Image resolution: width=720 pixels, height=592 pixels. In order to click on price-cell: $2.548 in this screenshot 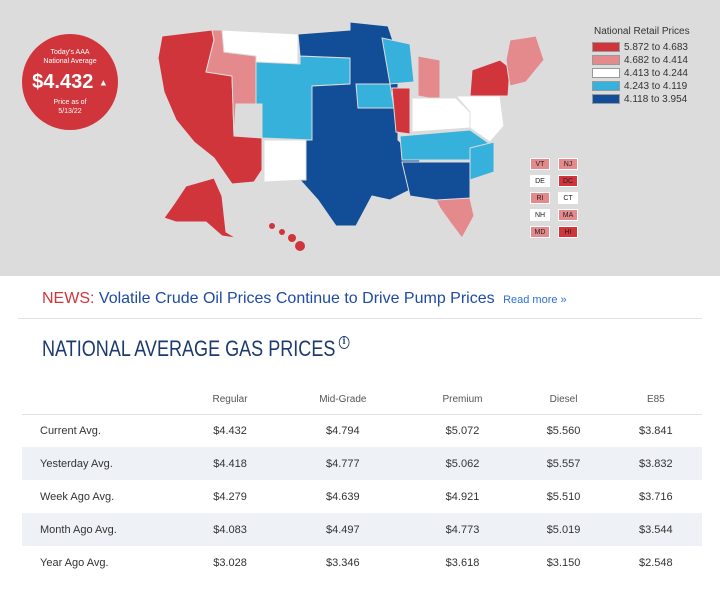, I will do `click(656, 562)`.